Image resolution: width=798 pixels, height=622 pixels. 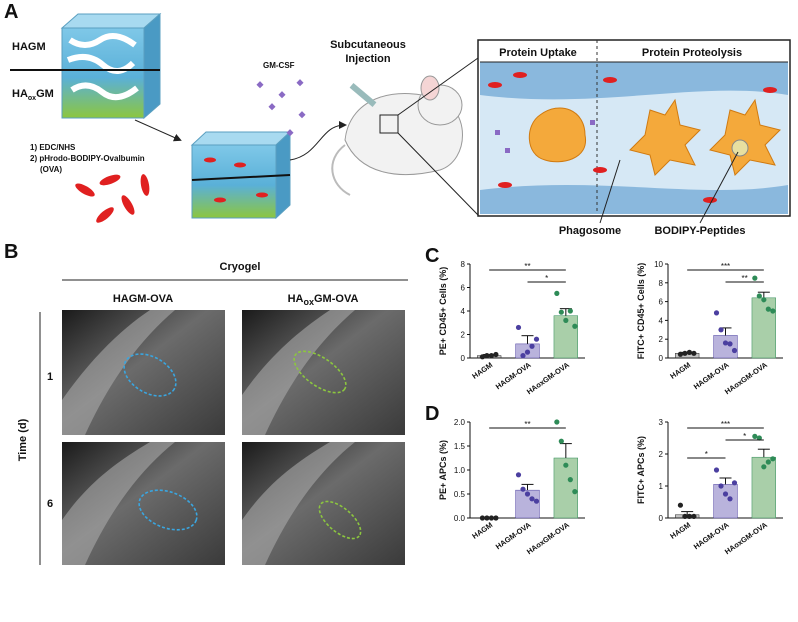 I want to click on pointer, so click(x=719, y=187).